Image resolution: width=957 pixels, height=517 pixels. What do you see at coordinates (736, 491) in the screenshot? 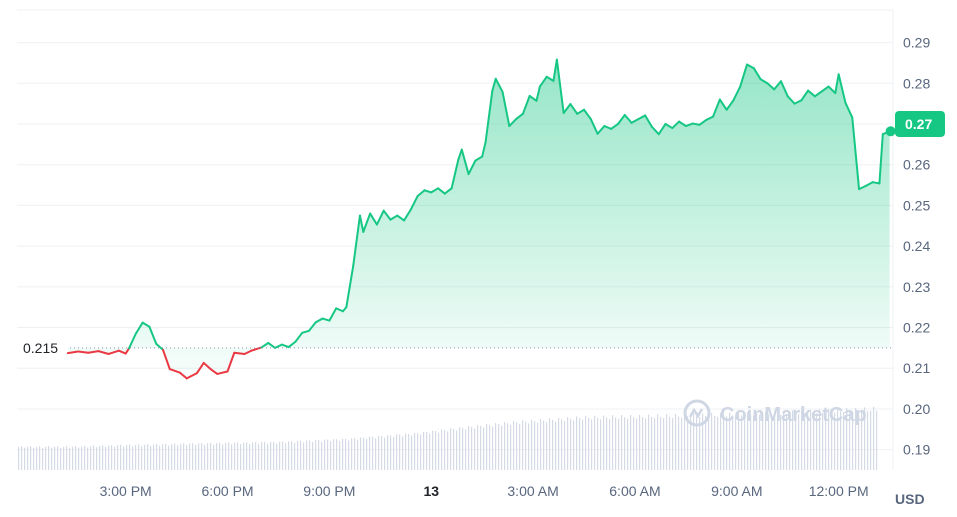
I see `x-tick-label: 9:00 AM` at bounding box center [736, 491].